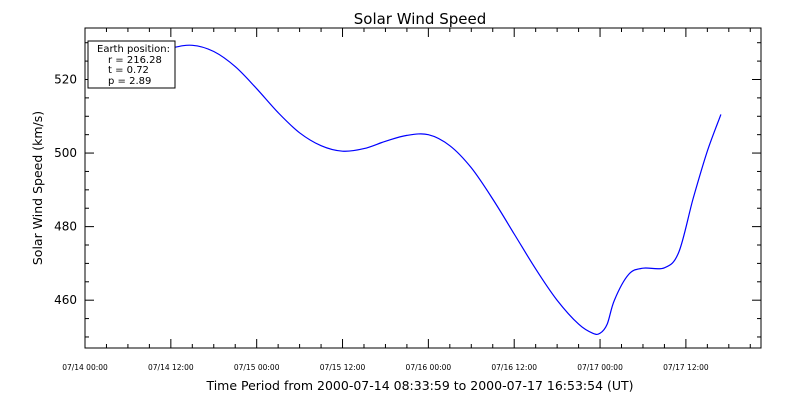  Describe the element at coordinates (65, 79) in the screenshot. I see `y-tick-label: 520` at that location.